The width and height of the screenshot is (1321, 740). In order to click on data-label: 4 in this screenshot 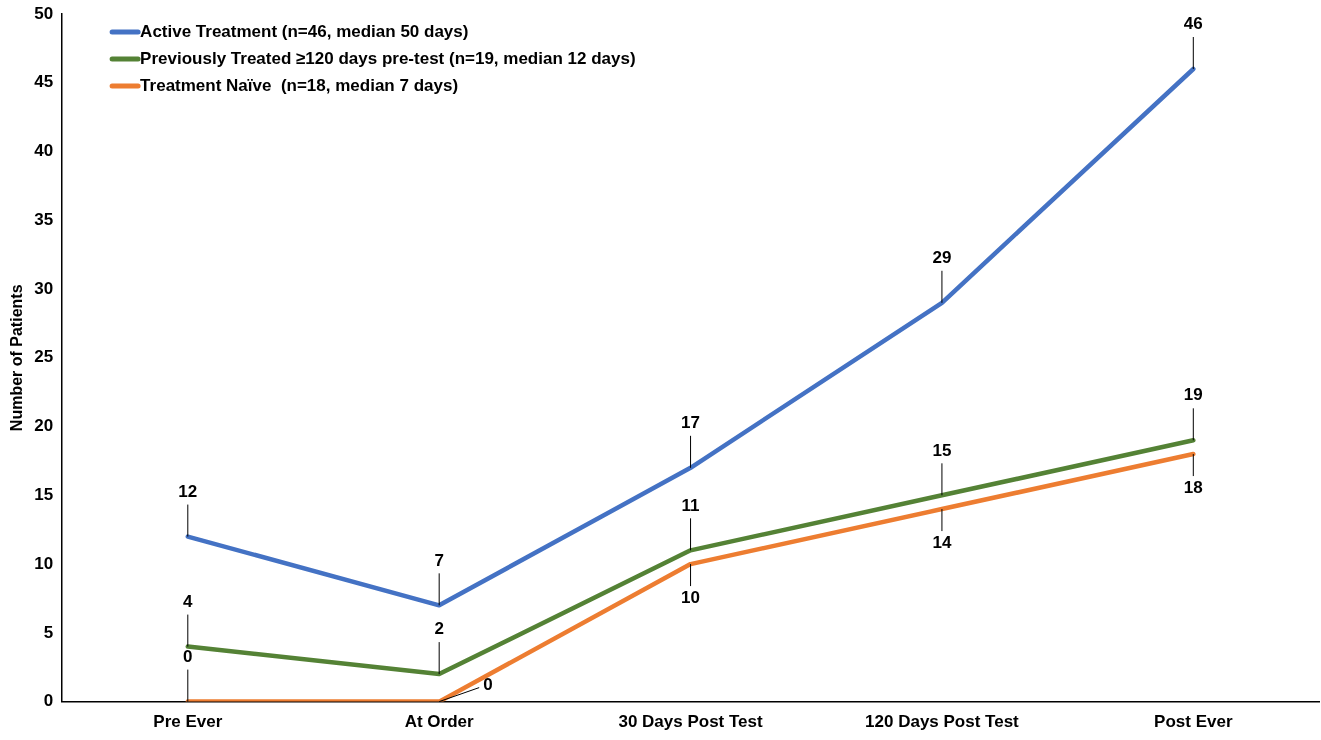, I will do `click(188, 601)`.